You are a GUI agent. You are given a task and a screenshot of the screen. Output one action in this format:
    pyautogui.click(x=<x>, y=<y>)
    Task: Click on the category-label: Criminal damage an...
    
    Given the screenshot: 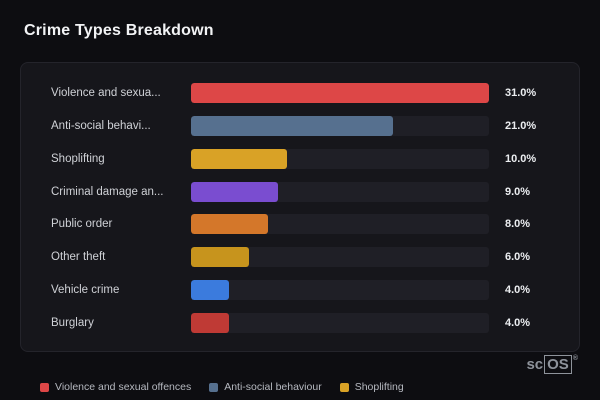 What is the action you would take?
    pyautogui.click(x=107, y=191)
    